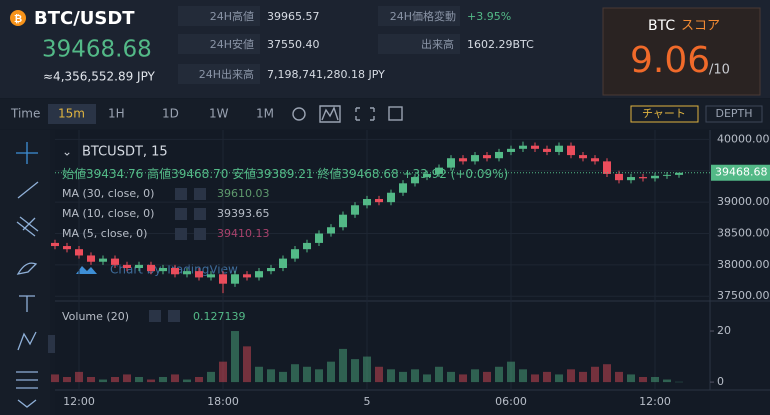  What do you see at coordinates (299, 114) in the screenshot?
I see `settings-icon` at bounding box center [299, 114].